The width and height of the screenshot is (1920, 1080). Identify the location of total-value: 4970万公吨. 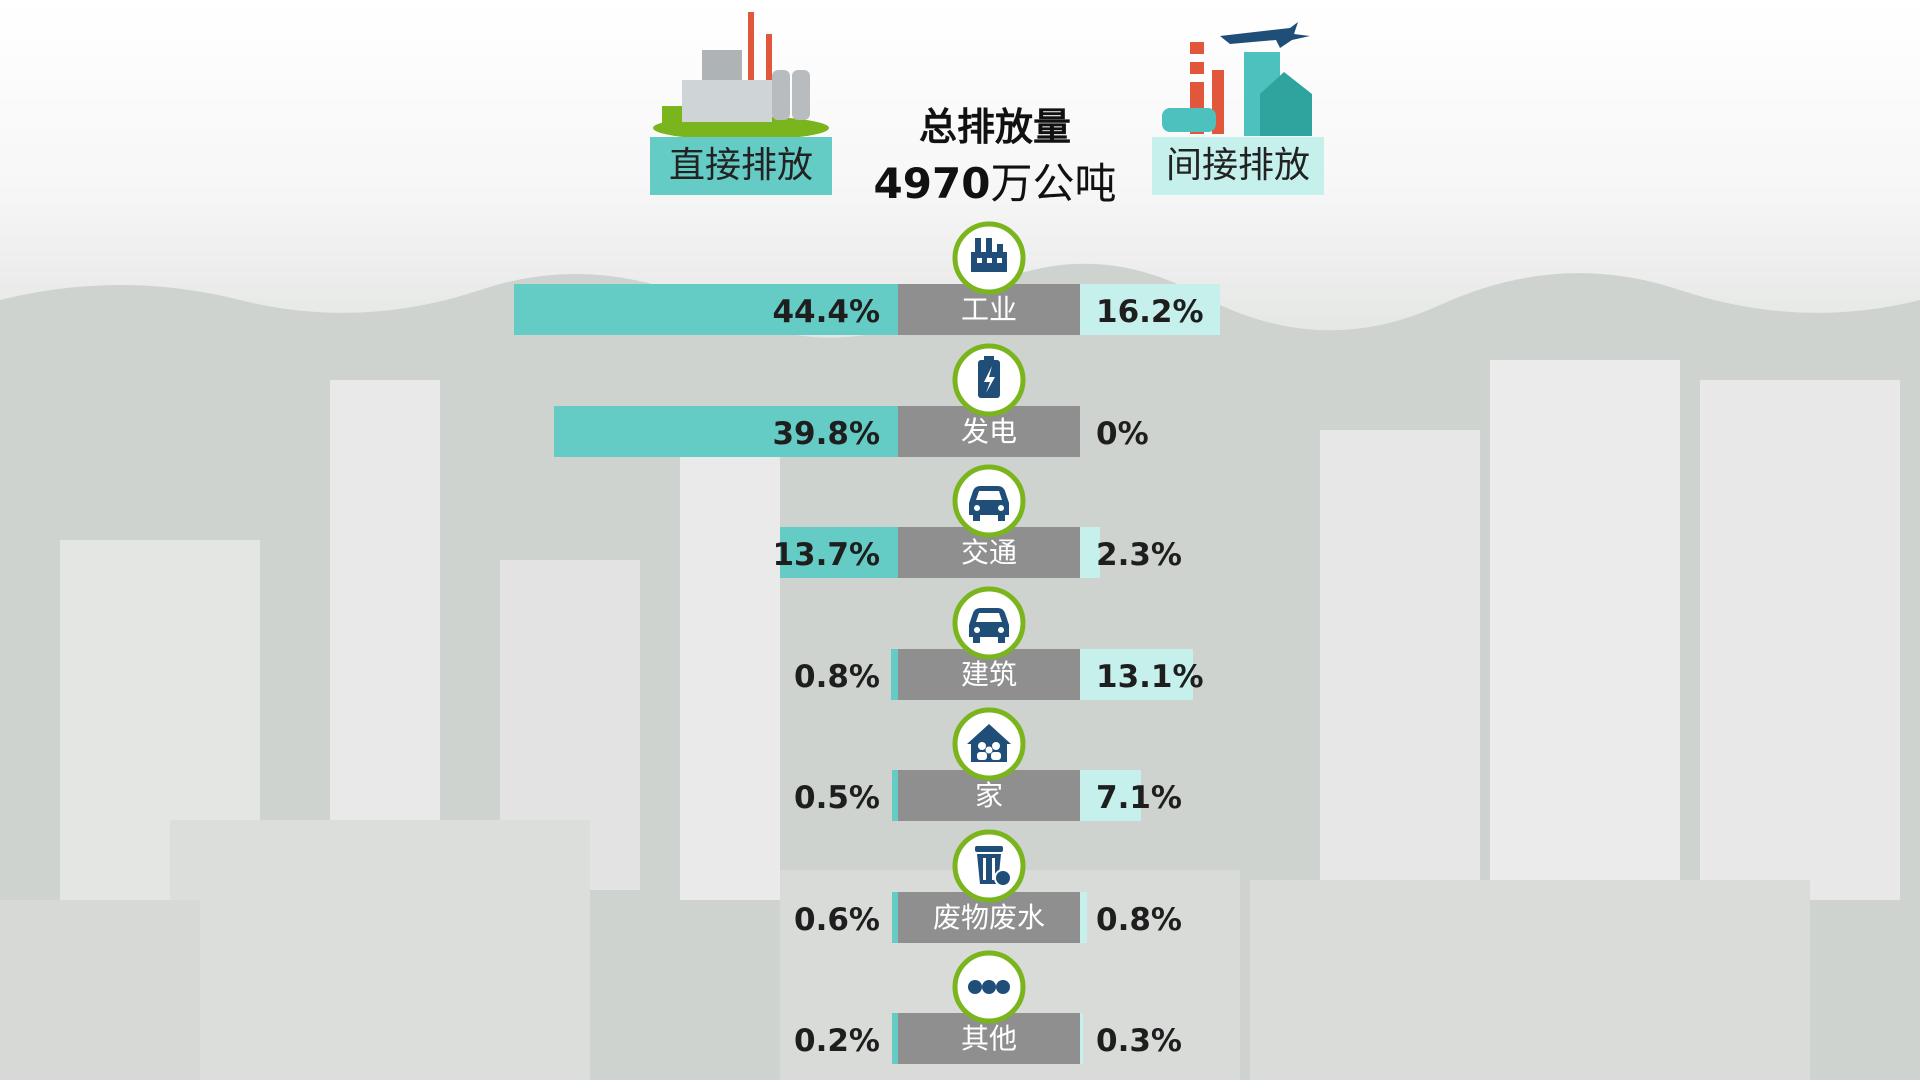
(995, 180).